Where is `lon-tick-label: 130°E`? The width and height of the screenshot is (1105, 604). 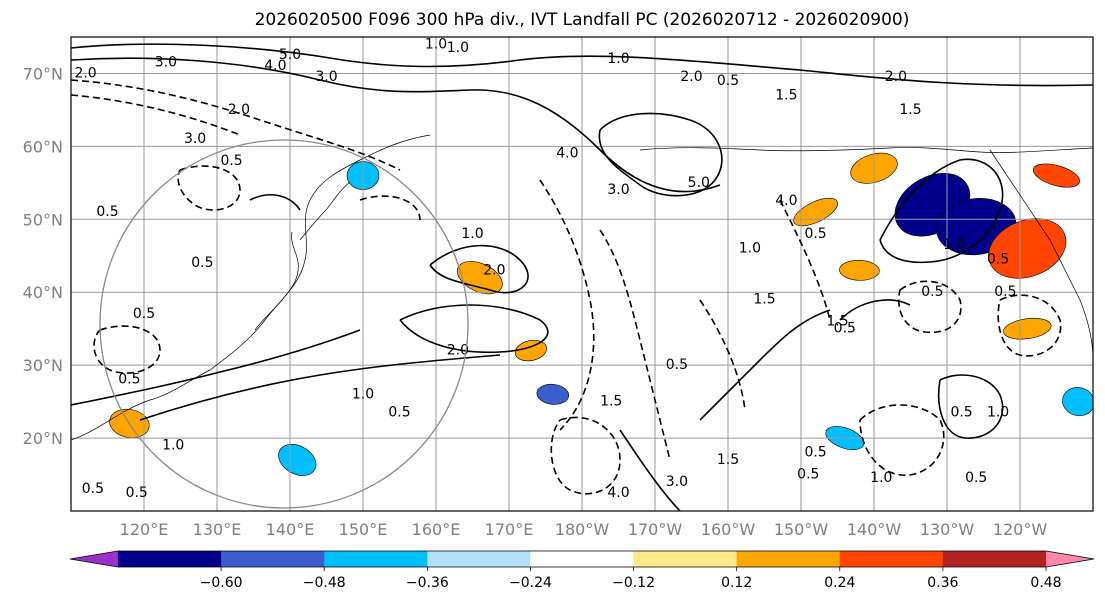
lon-tick-label: 130°E is located at coordinates (217, 529).